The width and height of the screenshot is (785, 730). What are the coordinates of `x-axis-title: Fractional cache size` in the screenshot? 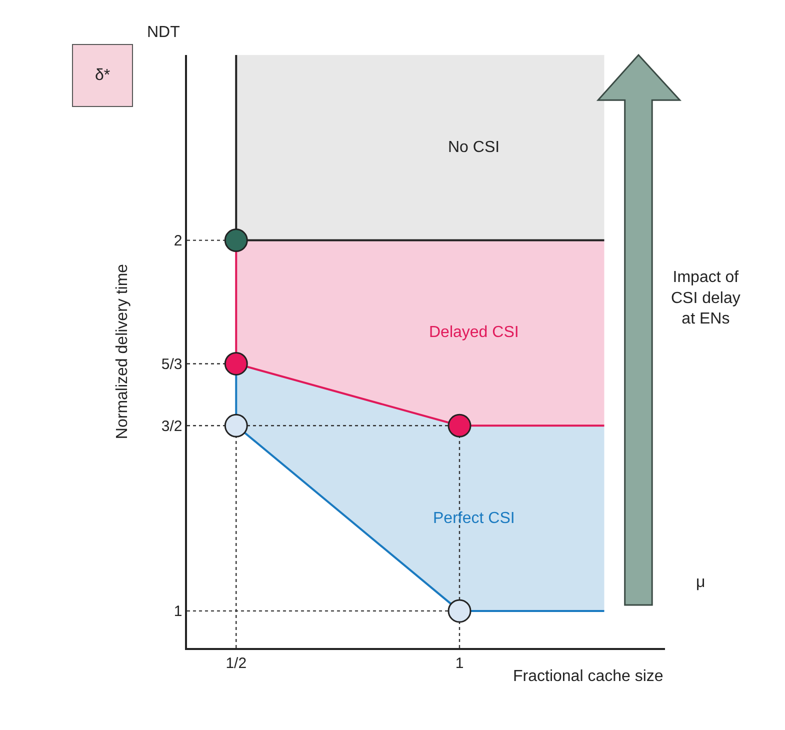 It's located at (588, 676).